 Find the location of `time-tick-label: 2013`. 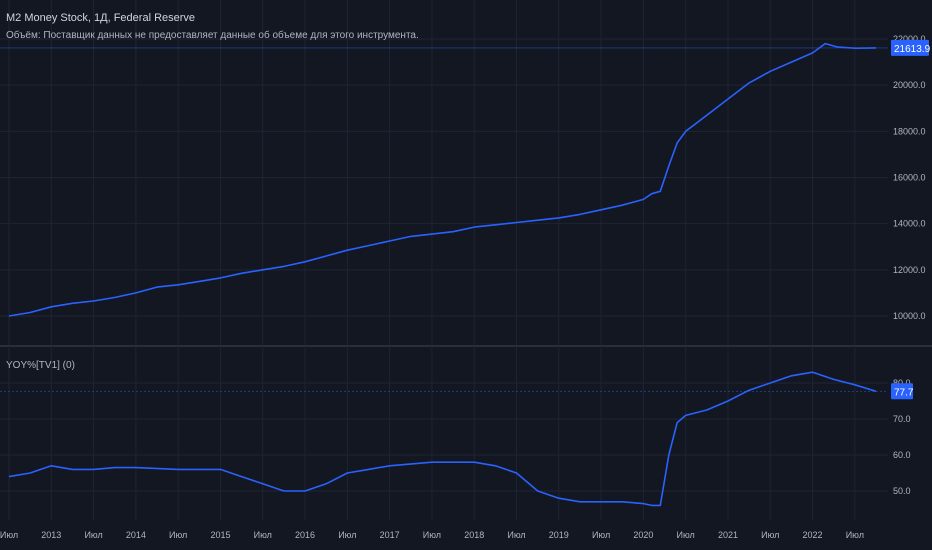

time-tick-label: 2013 is located at coordinates (51, 535).